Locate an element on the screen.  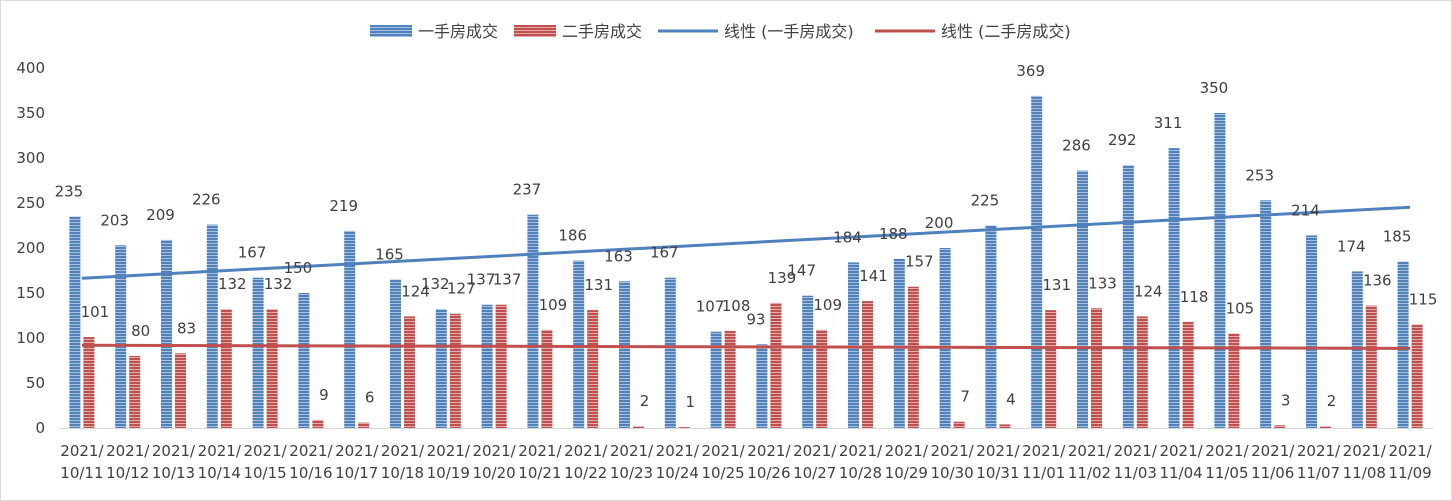
data-label: 147 is located at coordinates (801, 271).